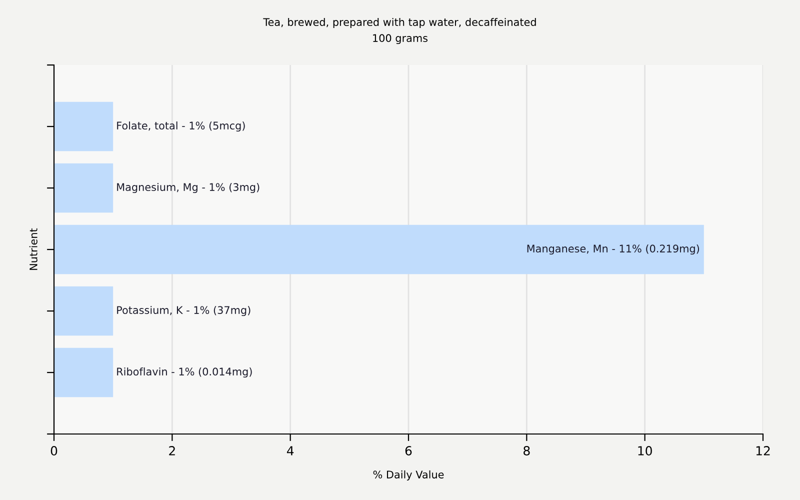 The image size is (800, 500). I want to click on x-tick-label: 6, so click(408, 451).